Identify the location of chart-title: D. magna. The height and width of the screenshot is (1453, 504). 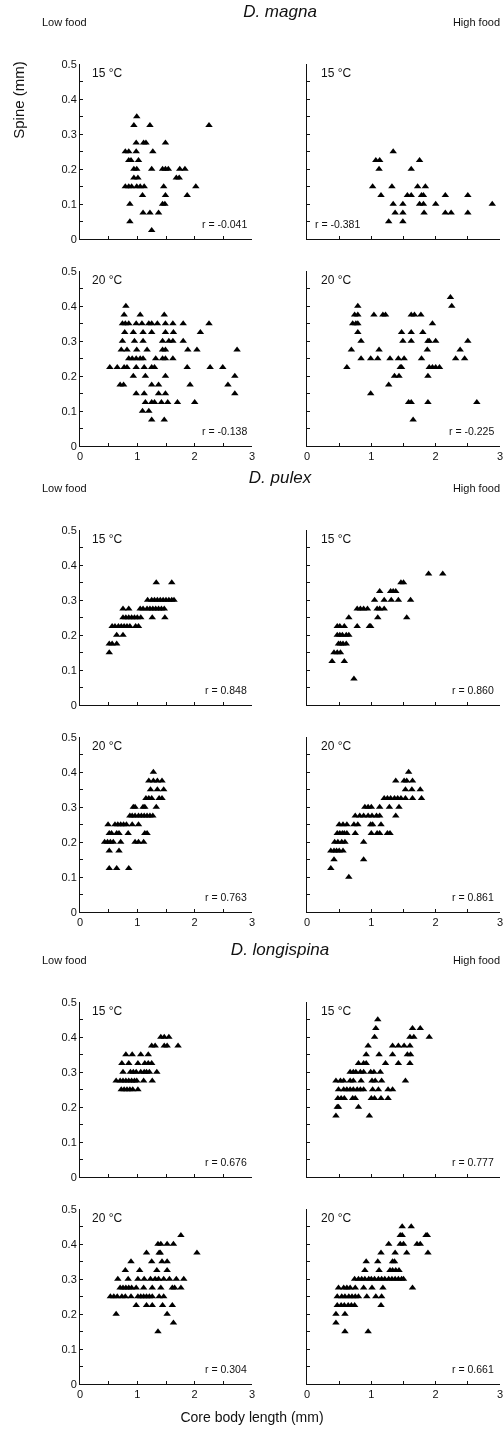
(280, 12).